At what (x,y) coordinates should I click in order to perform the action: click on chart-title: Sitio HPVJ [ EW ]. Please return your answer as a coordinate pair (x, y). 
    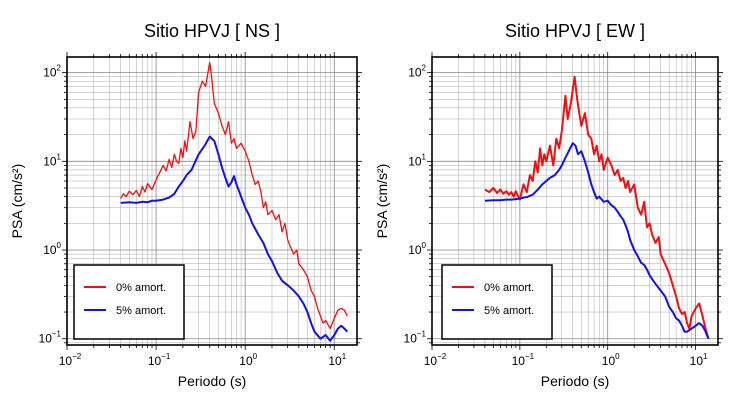
    Looking at the image, I should click on (575, 31).